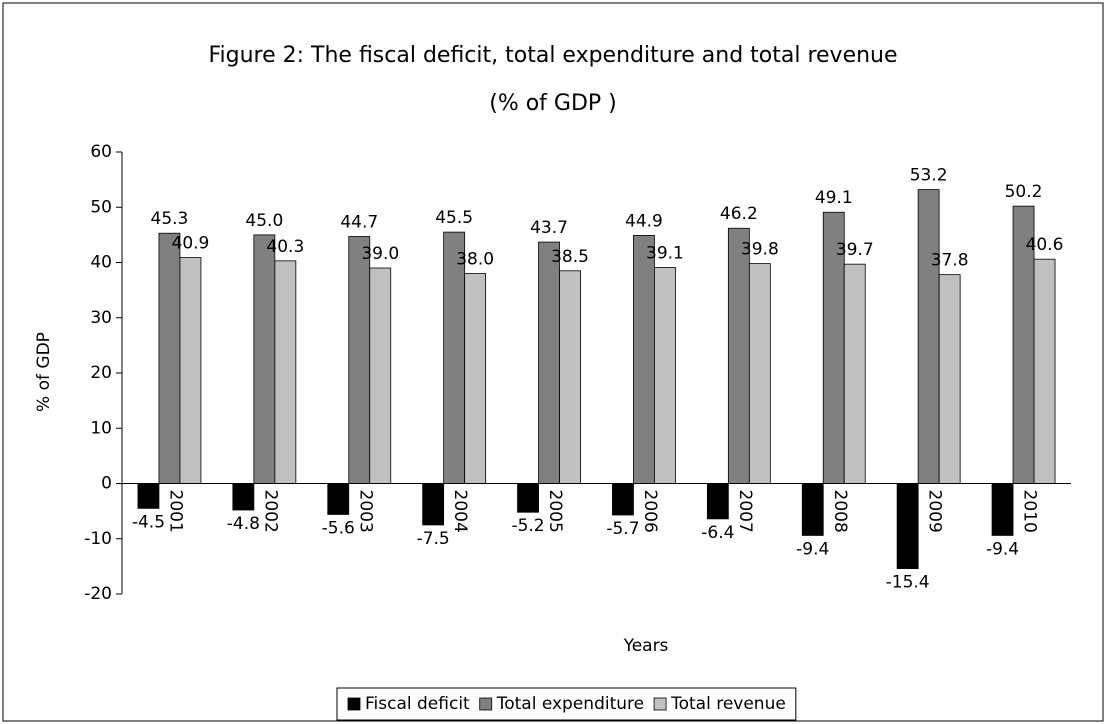 Image resolution: width=1107 pixels, height=724 pixels. I want to click on y-tick-label: -20, so click(98, 594).